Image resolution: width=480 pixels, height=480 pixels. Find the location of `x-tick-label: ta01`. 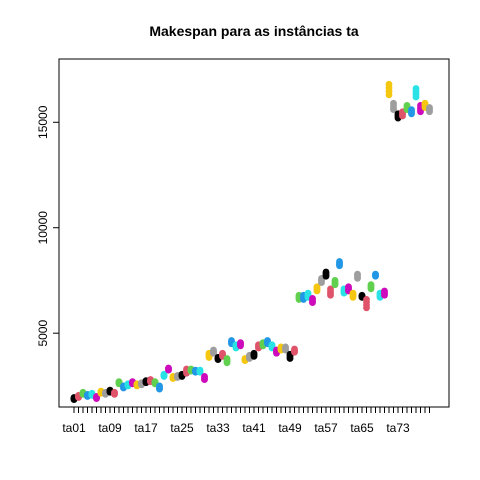

x-tick-label: ta01 is located at coordinates (74, 428).